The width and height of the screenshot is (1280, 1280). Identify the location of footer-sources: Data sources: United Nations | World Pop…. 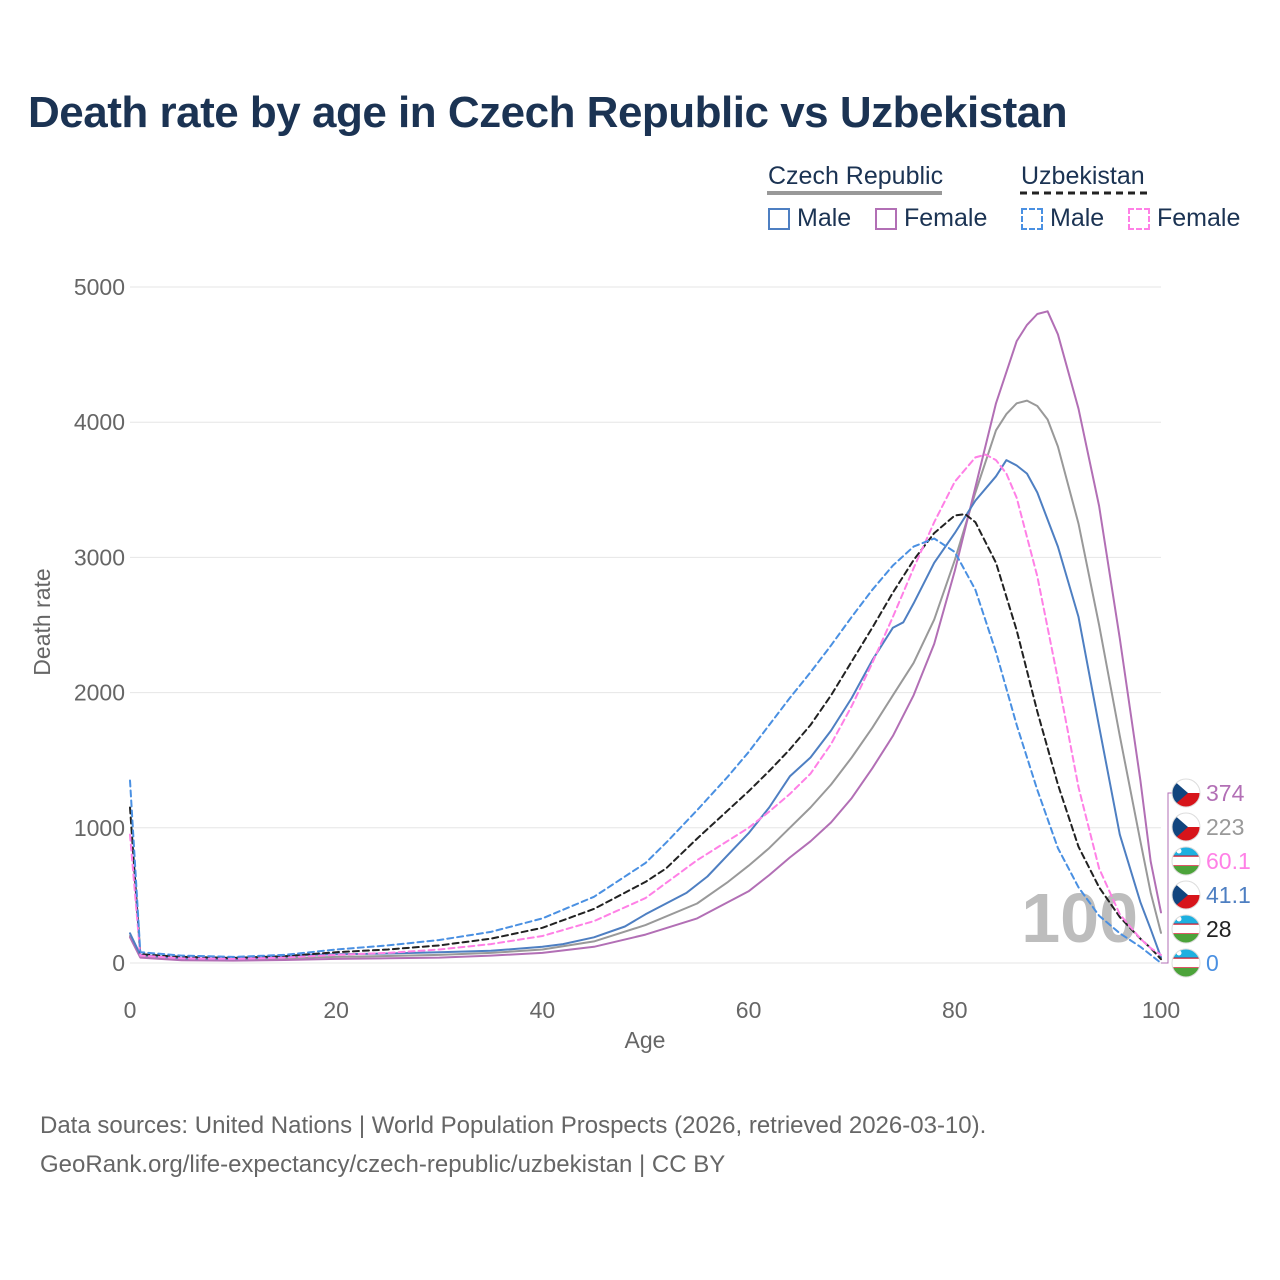
(513, 1125).